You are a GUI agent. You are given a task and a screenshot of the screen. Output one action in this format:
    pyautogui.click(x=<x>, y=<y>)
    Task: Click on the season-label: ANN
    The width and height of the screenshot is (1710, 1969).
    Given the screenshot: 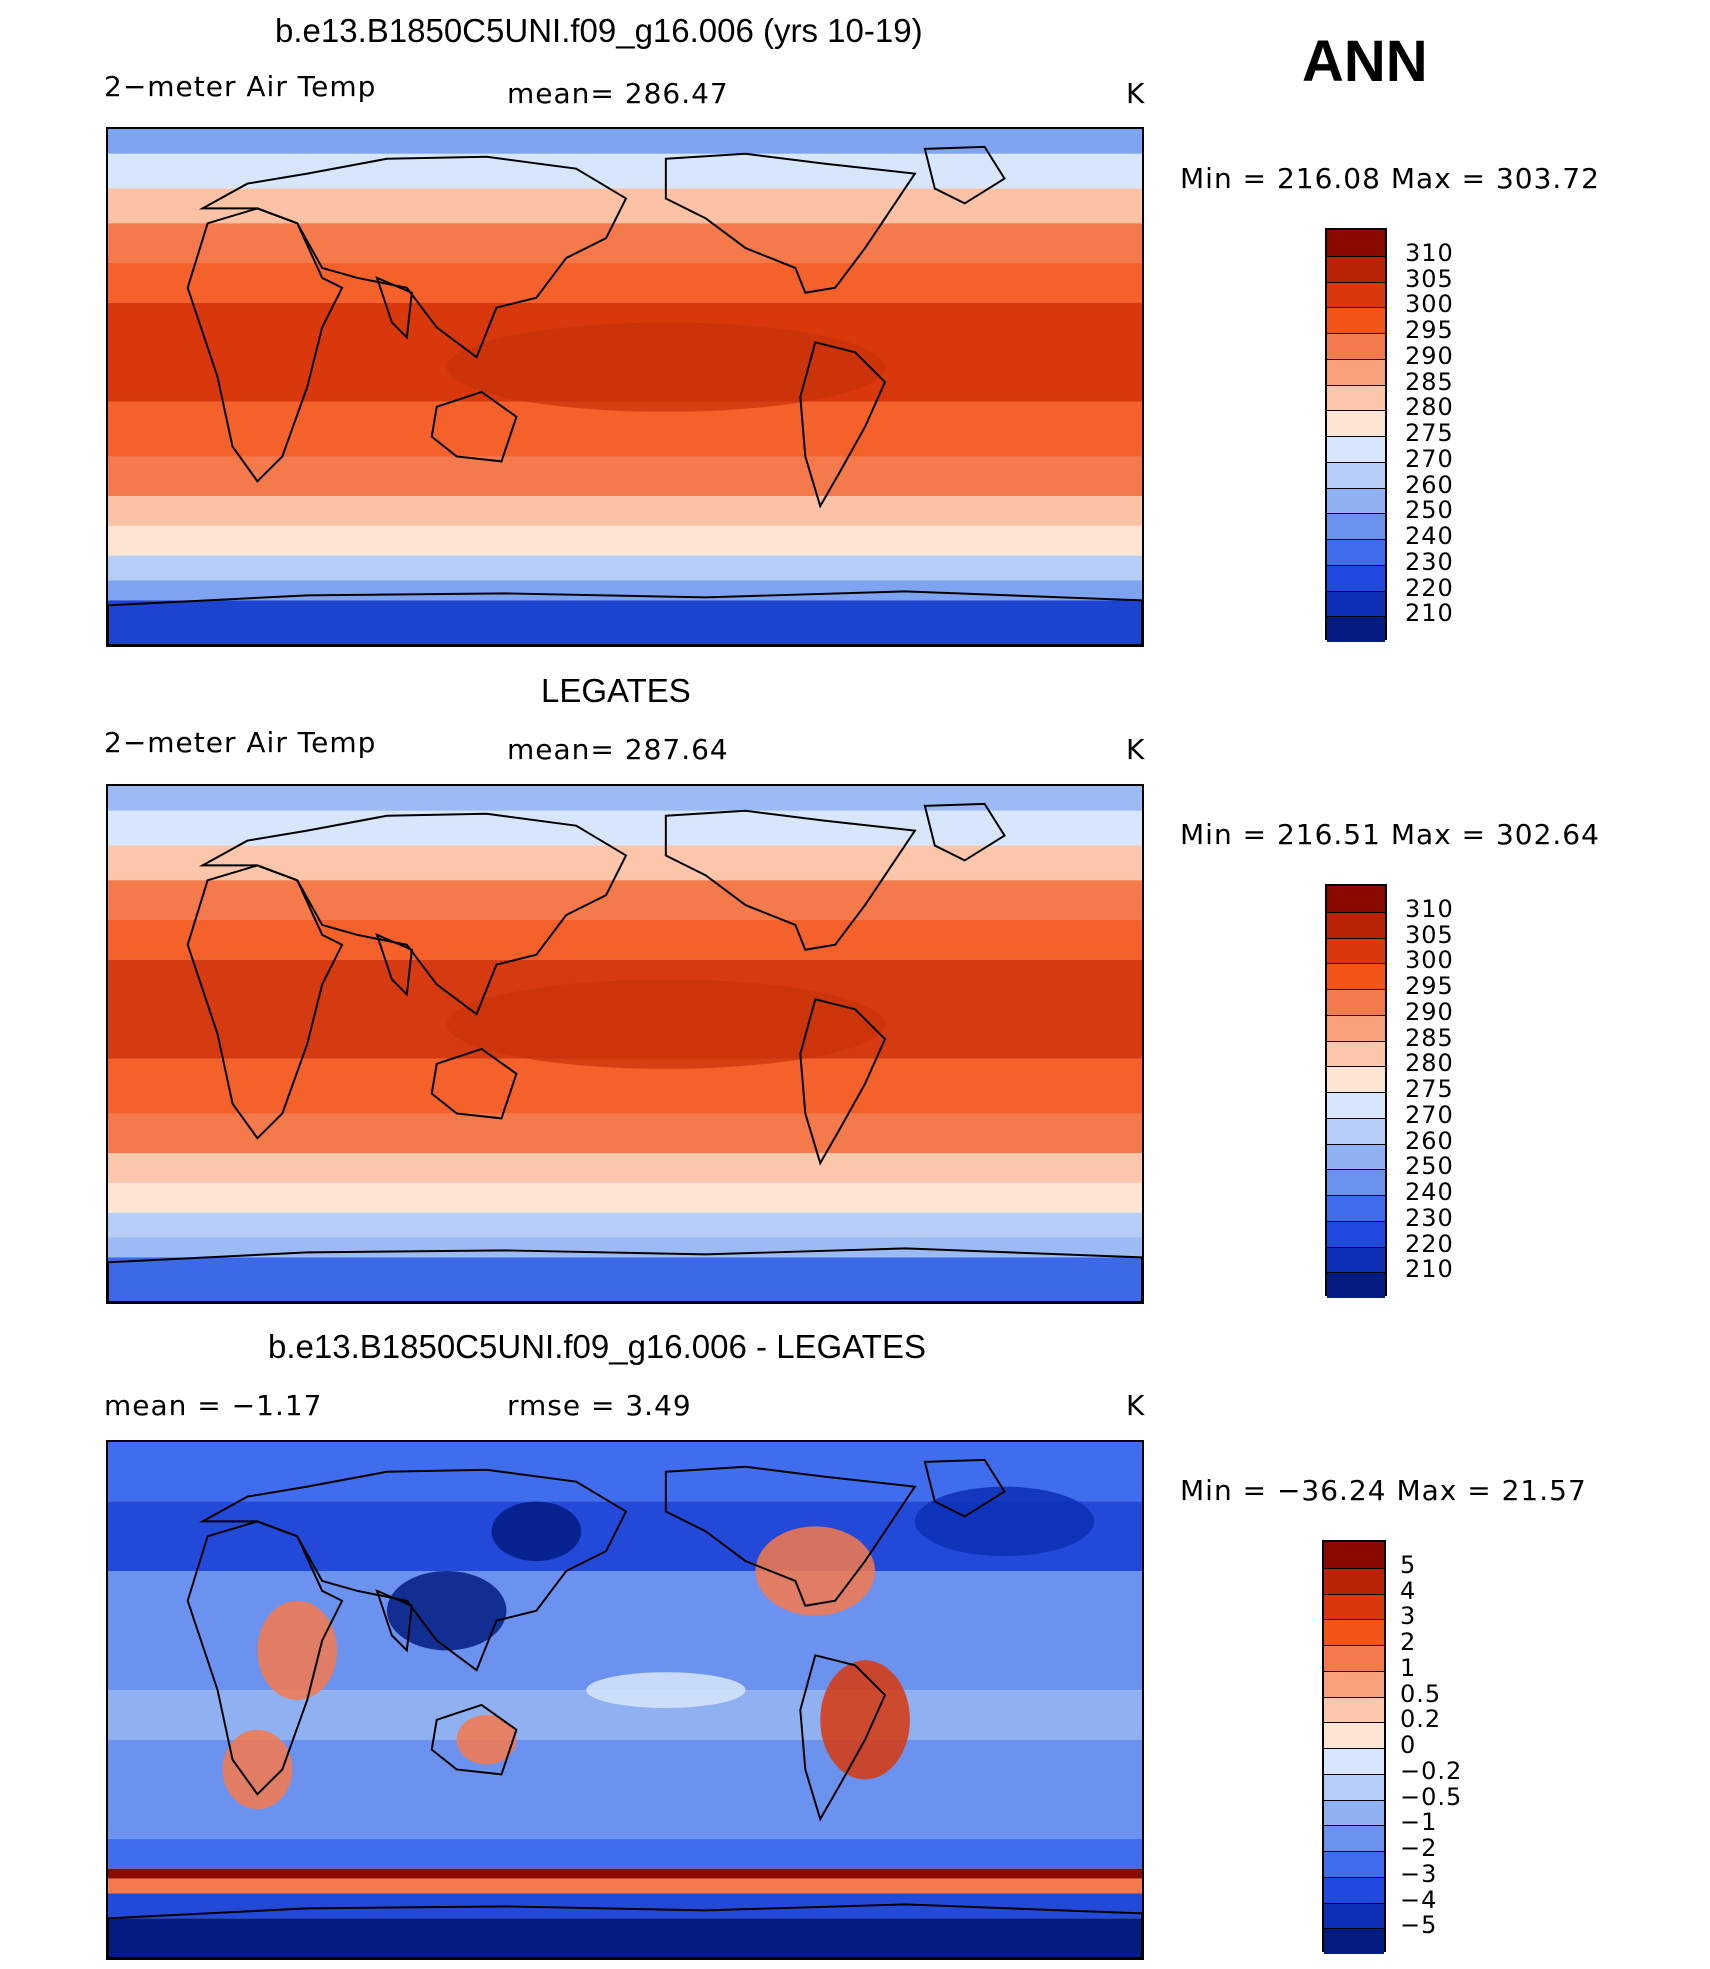 What is the action you would take?
    pyautogui.click(x=1365, y=61)
    